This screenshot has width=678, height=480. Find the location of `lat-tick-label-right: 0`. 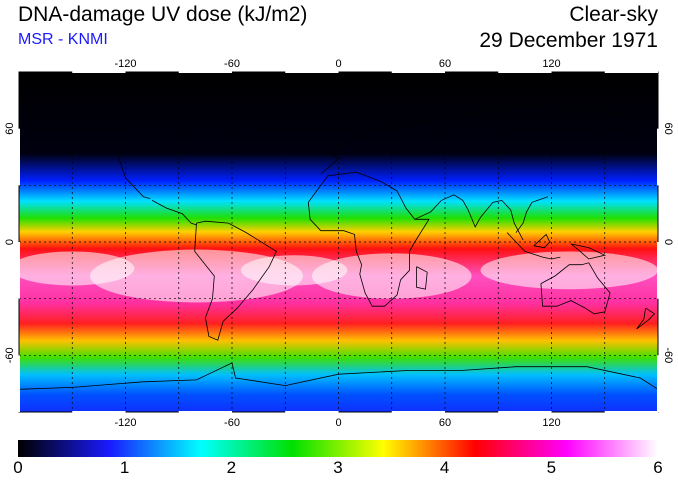

lat-tick-label-right: 0 is located at coordinates (668, 242).